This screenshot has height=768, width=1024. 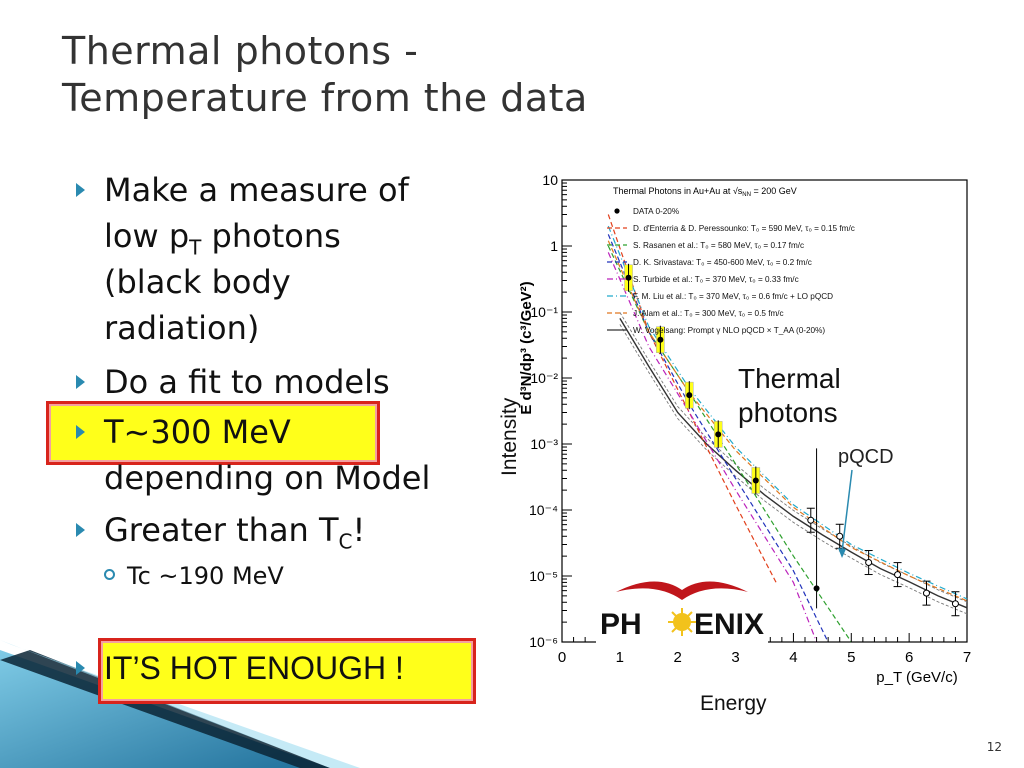 What do you see at coordinates (793, 657) in the screenshot?
I see `x-tick-label: 4` at bounding box center [793, 657].